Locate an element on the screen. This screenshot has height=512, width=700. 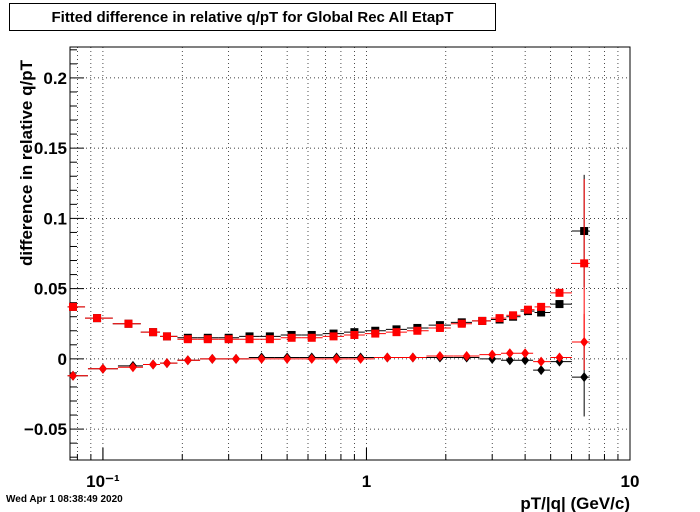
y-tick-label: 0.2 is located at coordinates (55, 78).